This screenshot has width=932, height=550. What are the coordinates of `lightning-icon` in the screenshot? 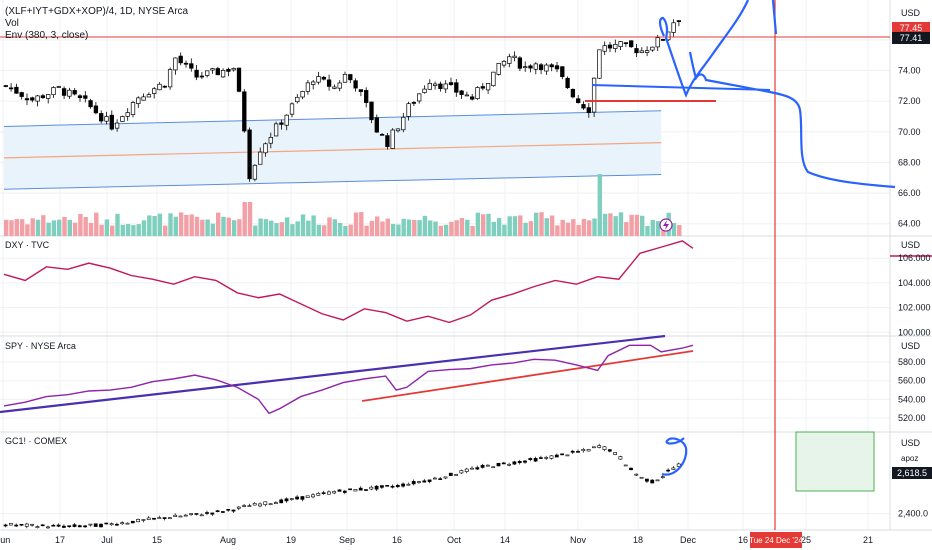 It's located at (666, 225).